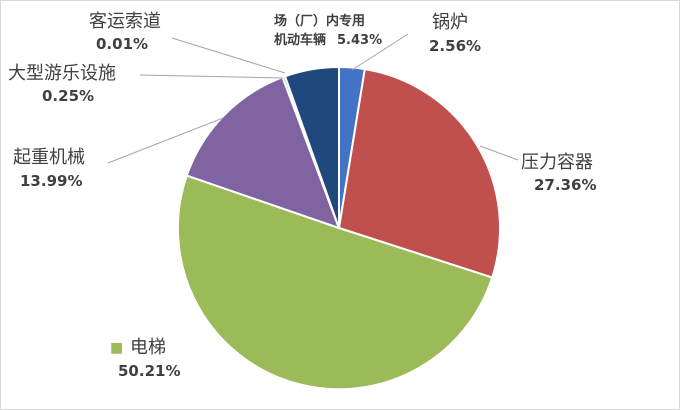  What do you see at coordinates (450, 22) in the screenshot?
I see `label-name-boiler: 锅炉` at bounding box center [450, 22].